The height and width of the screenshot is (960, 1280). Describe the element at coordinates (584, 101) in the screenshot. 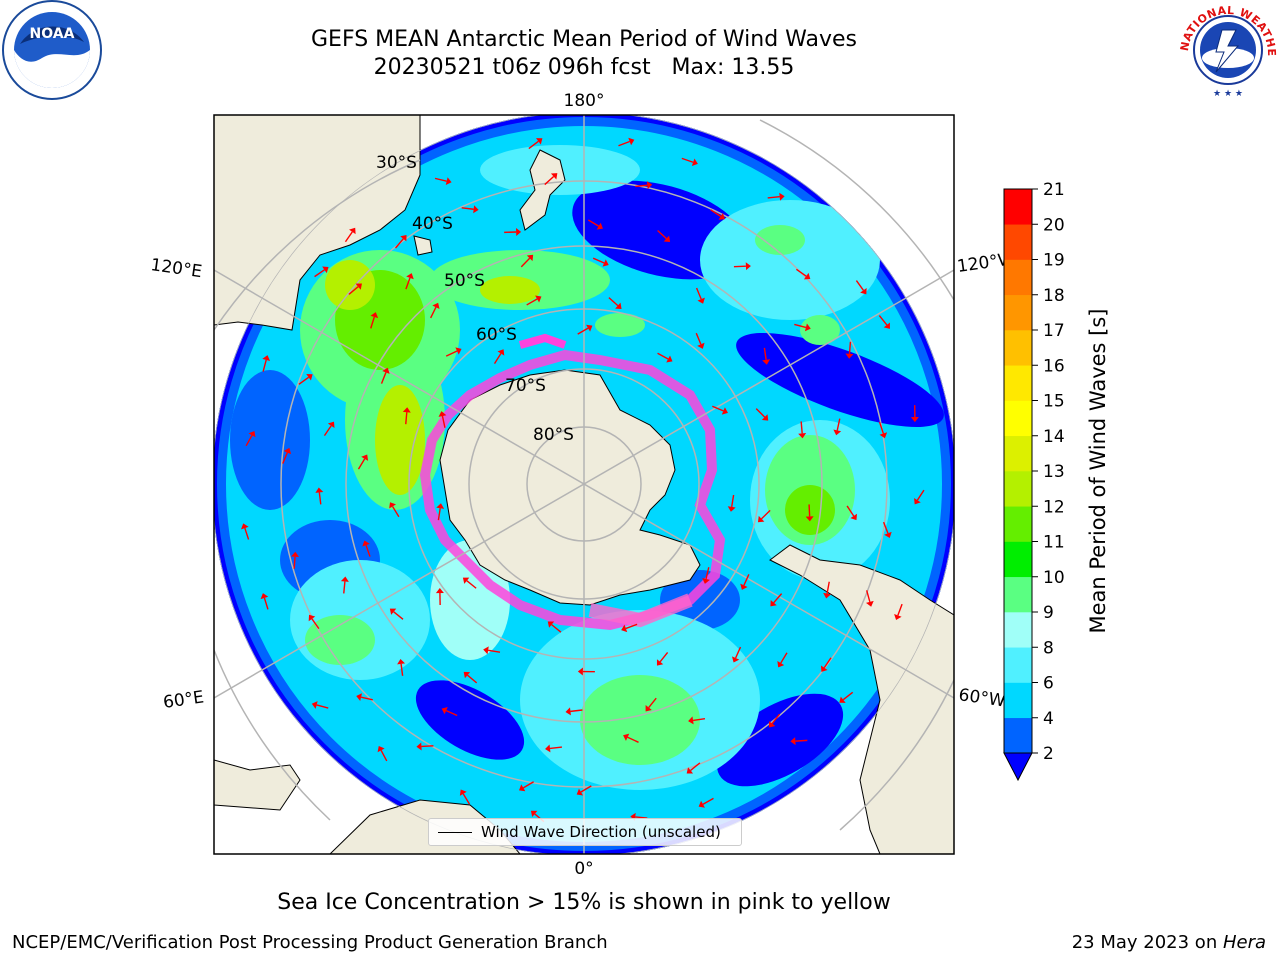

I see `lon-label-180: 180°` at that location.